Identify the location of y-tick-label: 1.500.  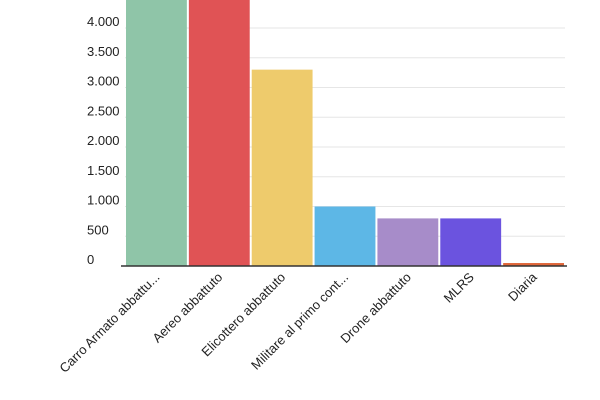
(103, 170).